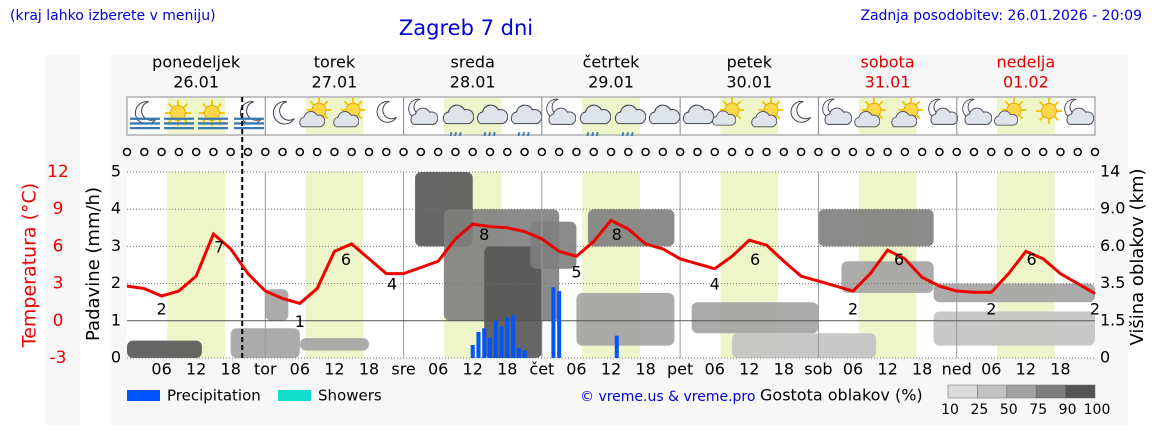 The height and width of the screenshot is (443, 1152). Describe the element at coordinates (403, 369) in the screenshot. I see `x-tick-label: sre` at that location.